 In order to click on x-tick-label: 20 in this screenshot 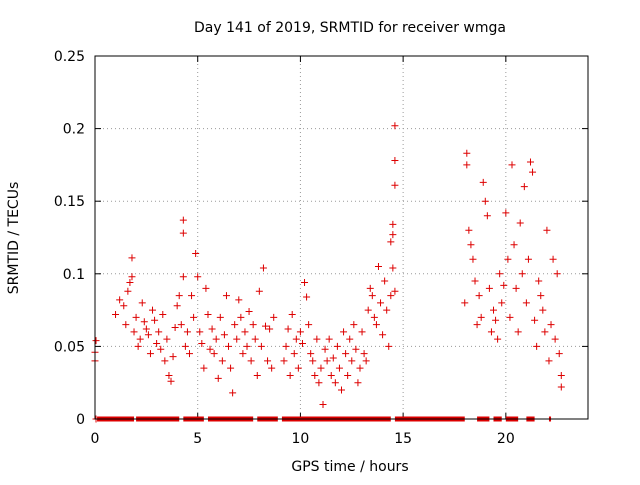, I will do `click(506, 439)`.